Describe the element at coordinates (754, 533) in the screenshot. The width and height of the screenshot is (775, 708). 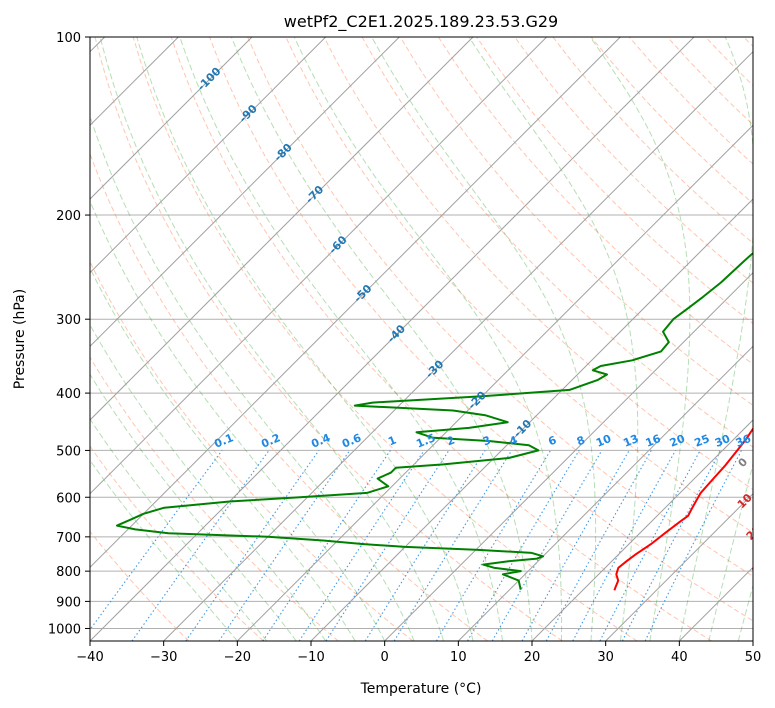
I see `adiabat-label: 20` at that location.